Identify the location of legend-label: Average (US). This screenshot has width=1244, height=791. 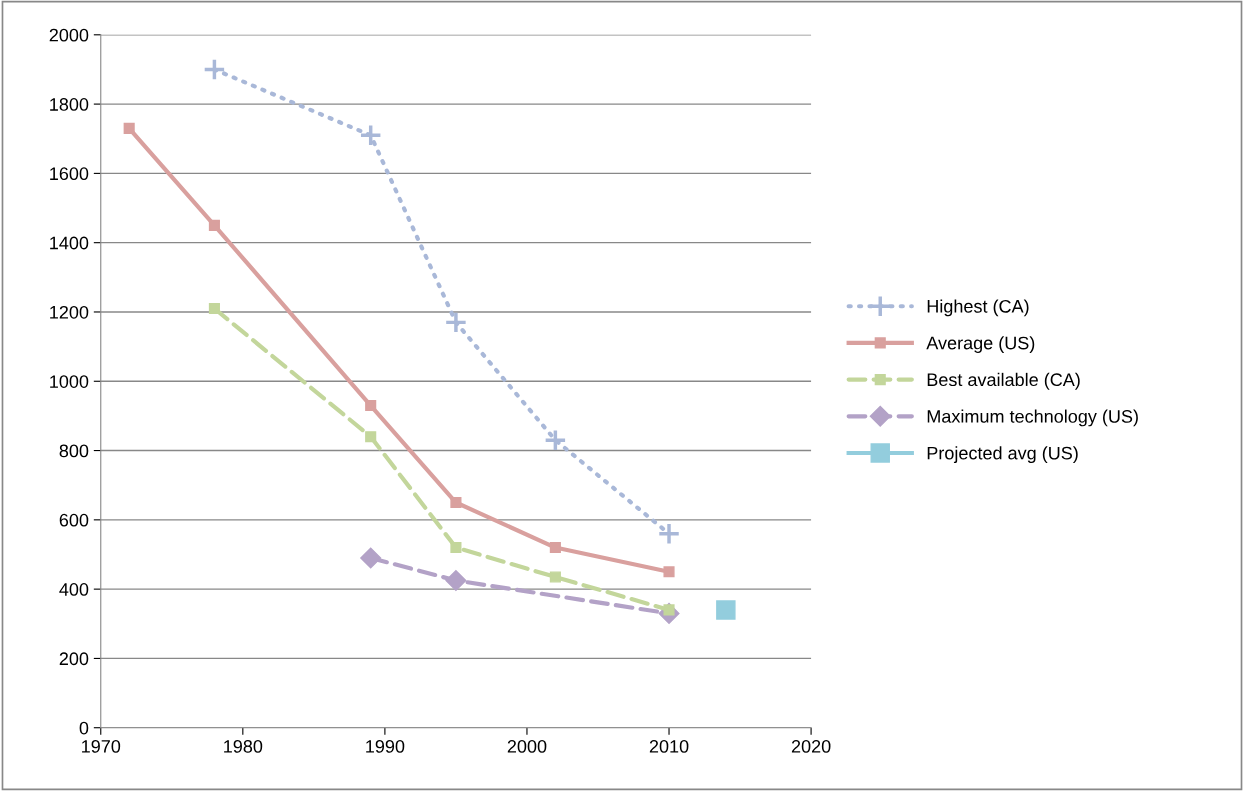
(980, 344).